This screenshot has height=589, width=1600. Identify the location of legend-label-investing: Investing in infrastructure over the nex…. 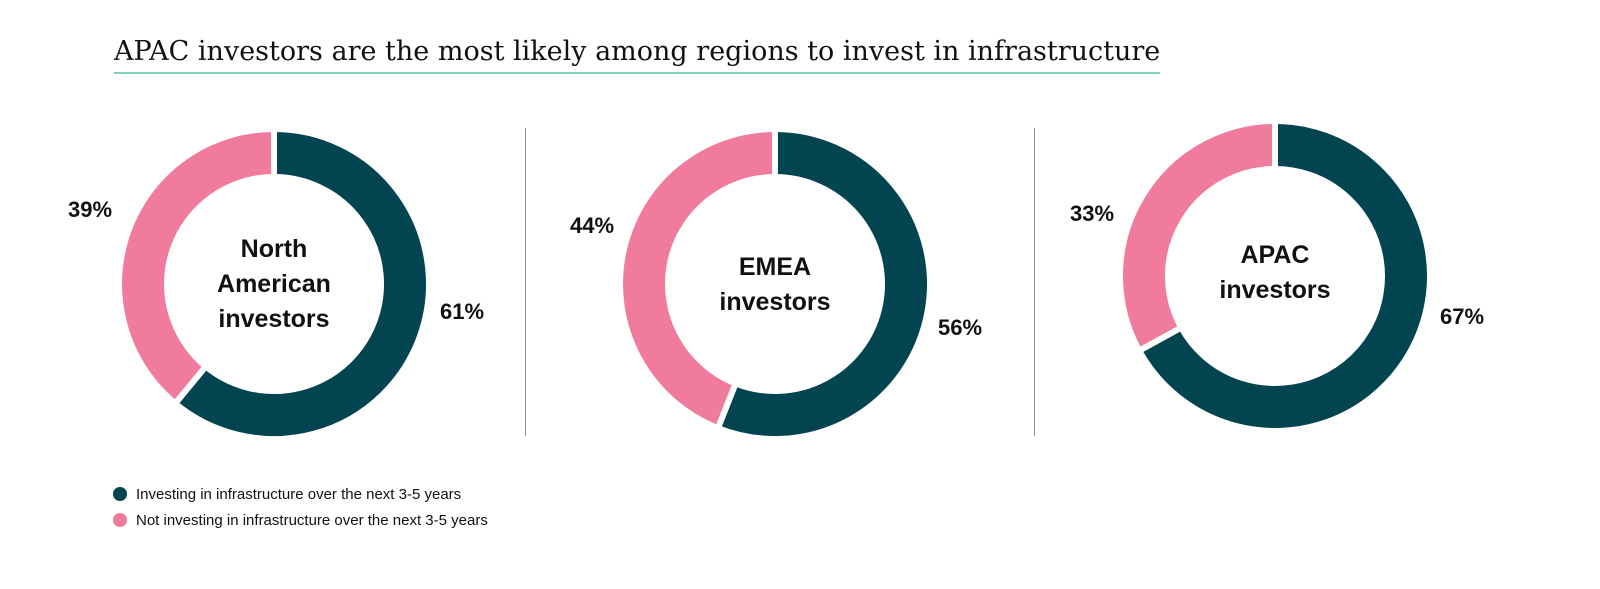
(299, 494).